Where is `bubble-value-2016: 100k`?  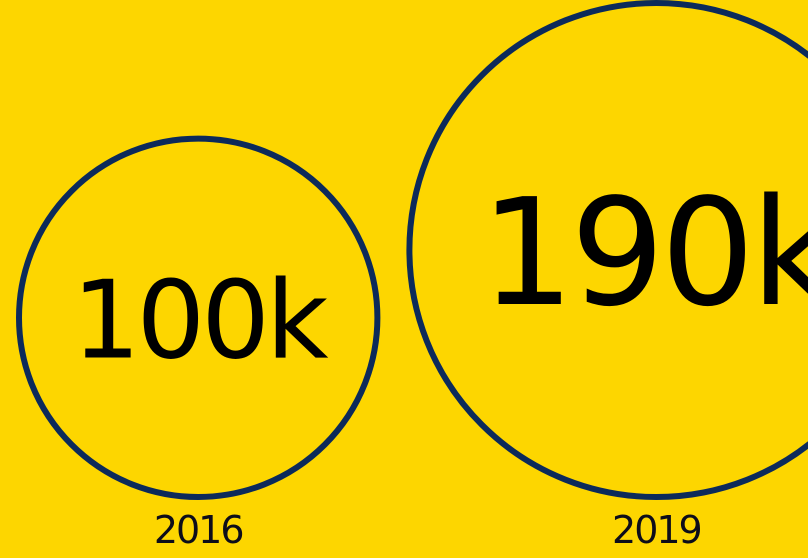
bubble-value-2016: 100k is located at coordinates (200, 320).